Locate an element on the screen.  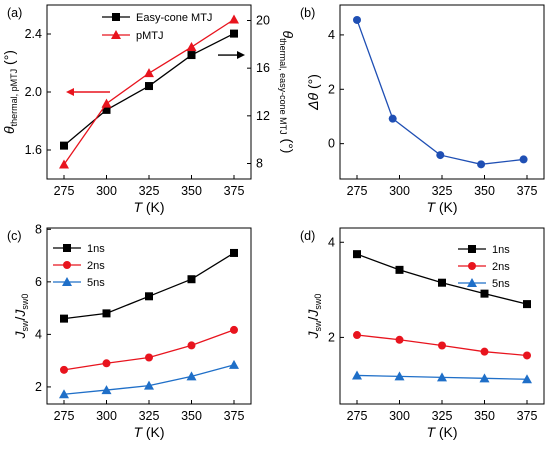
y-right-tick-label: 20 is located at coordinates (263, 20).